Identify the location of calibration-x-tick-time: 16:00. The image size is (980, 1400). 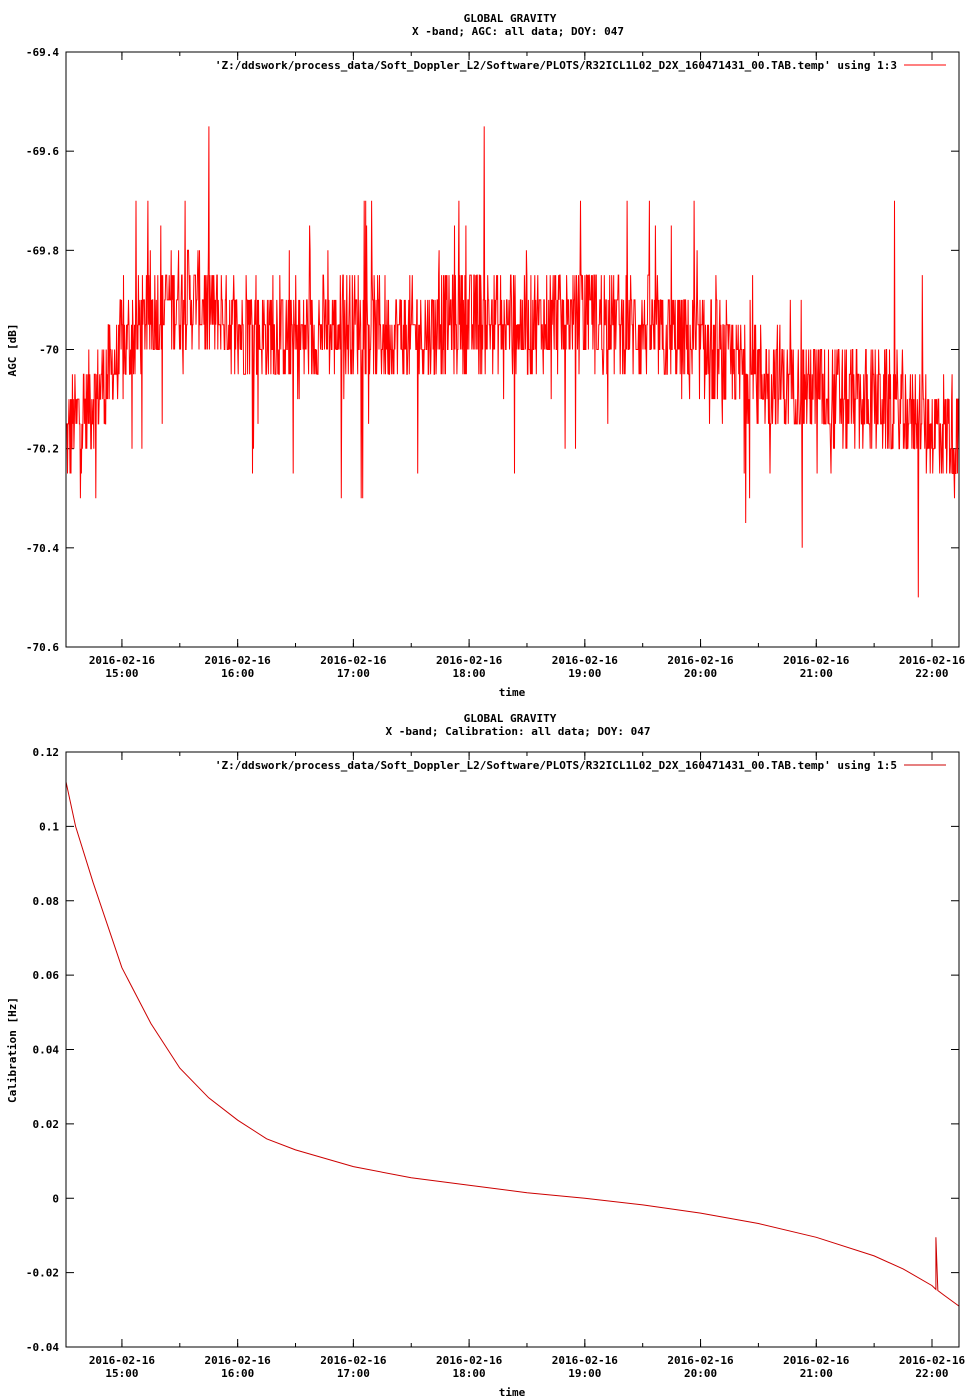
(237, 1373).